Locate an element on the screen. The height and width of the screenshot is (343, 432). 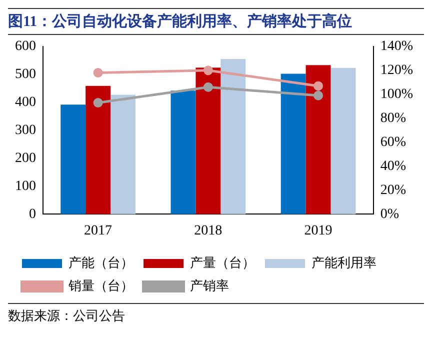
y2-tick-label: 60% is located at coordinates (393, 142).